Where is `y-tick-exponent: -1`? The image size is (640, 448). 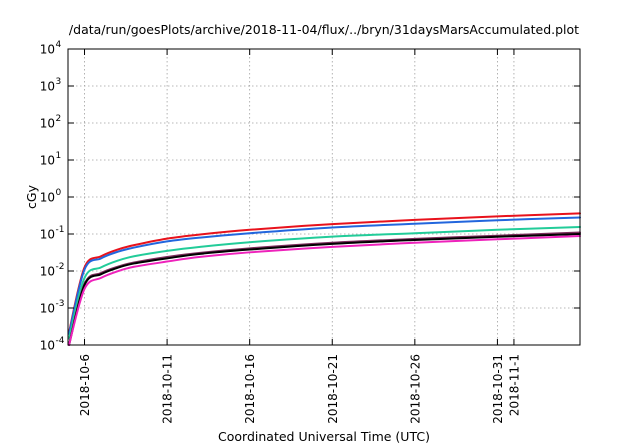
y-tick-exponent: -1 is located at coordinates (60, 230).